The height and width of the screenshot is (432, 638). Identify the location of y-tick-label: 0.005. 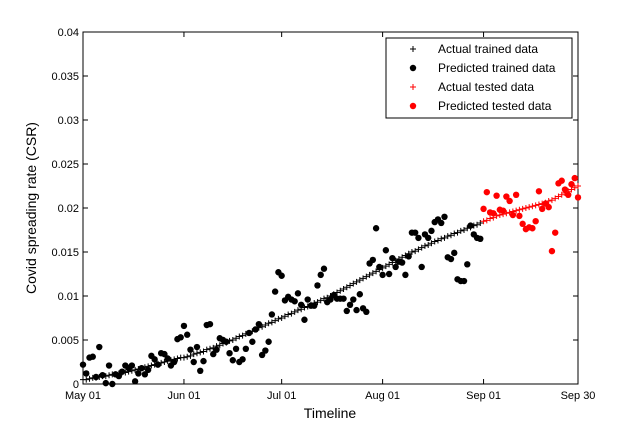
(65, 341).